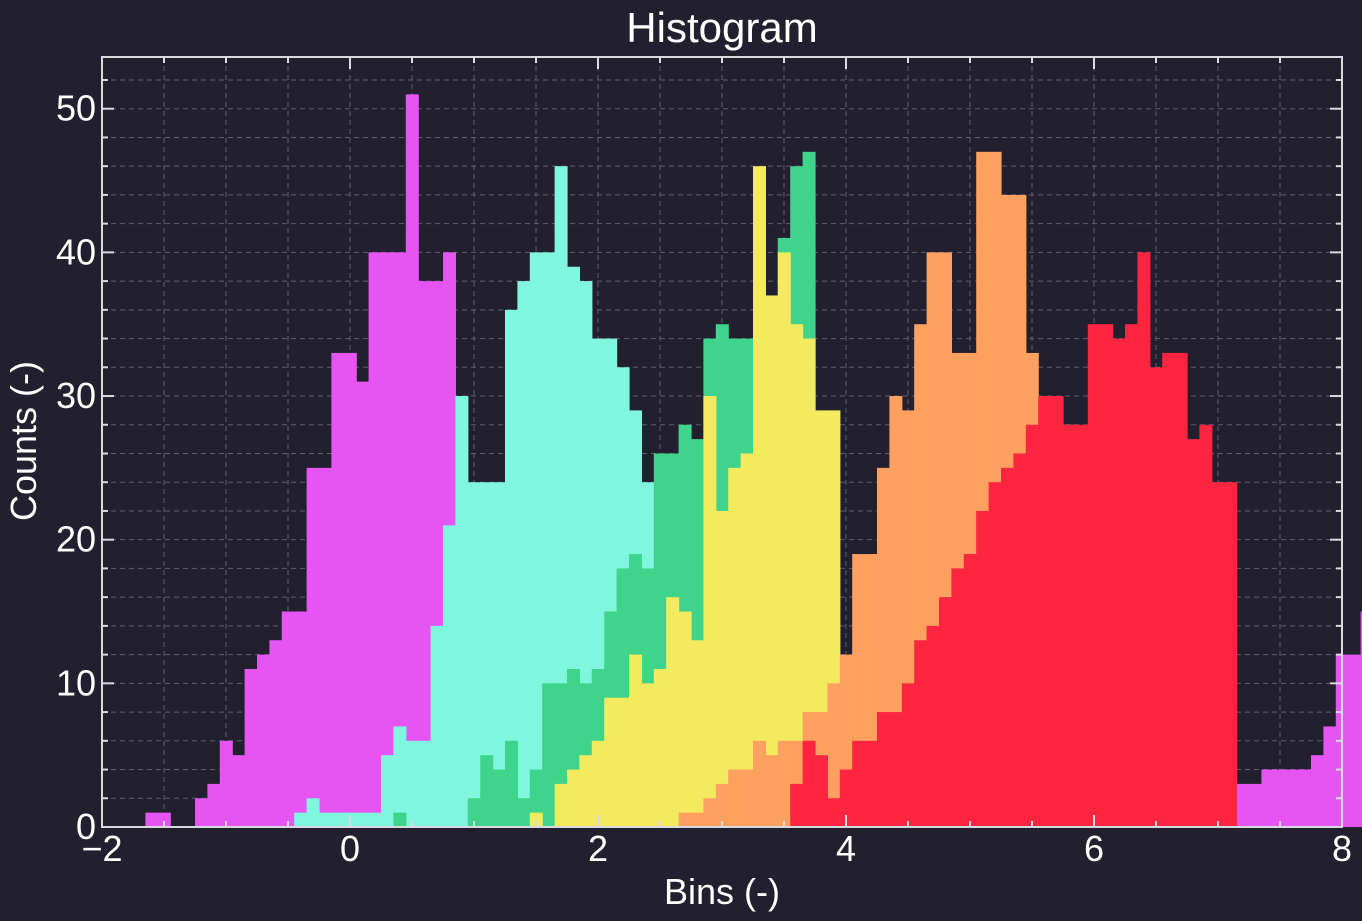  What do you see at coordinates (76, 251) in the screenshot?
I see `y-tick-label: 40` at bounding box center [76, 251].